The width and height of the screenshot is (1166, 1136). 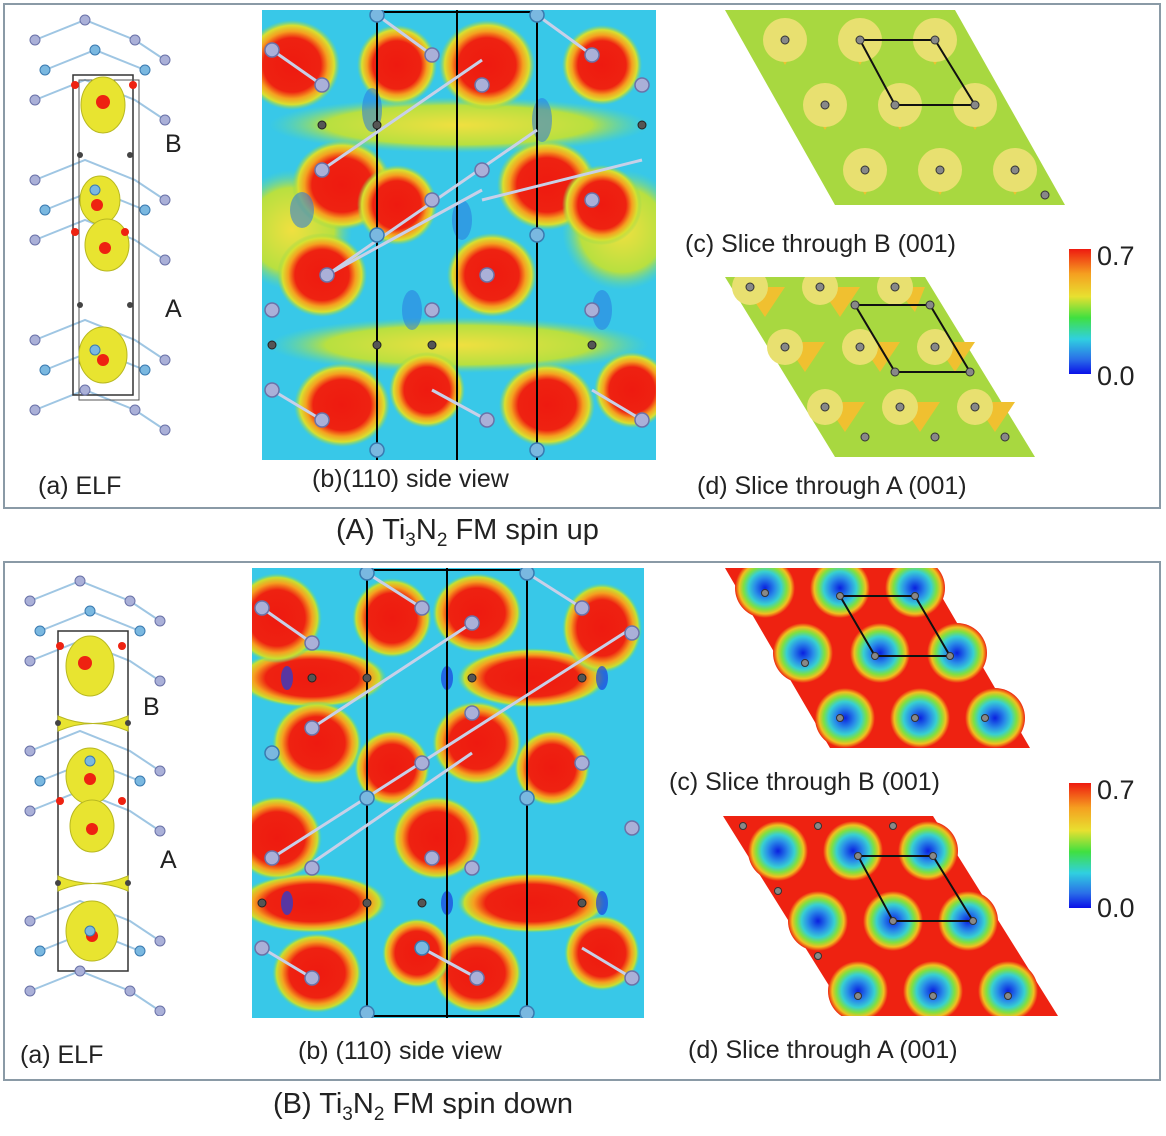 I want to click on elf-structure-spin-down, so click(x=95, y=795).